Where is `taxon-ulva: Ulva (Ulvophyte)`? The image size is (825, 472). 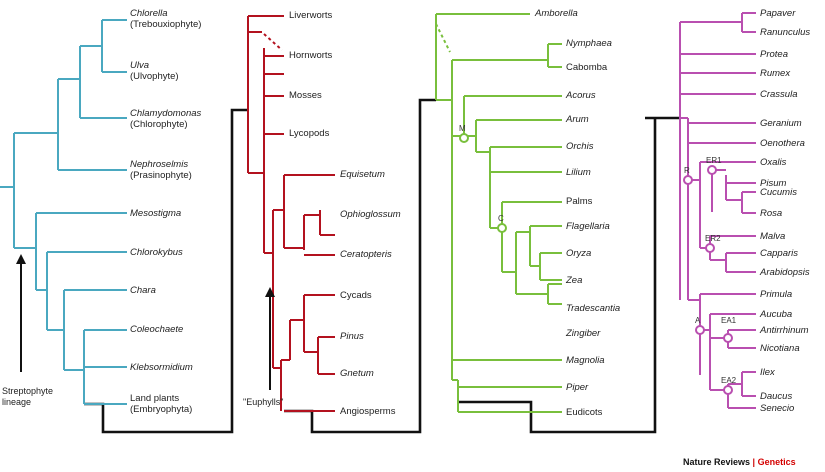
taxon-ulva: Ulva (Ulvophyte) is located at coordinates (154, 71).